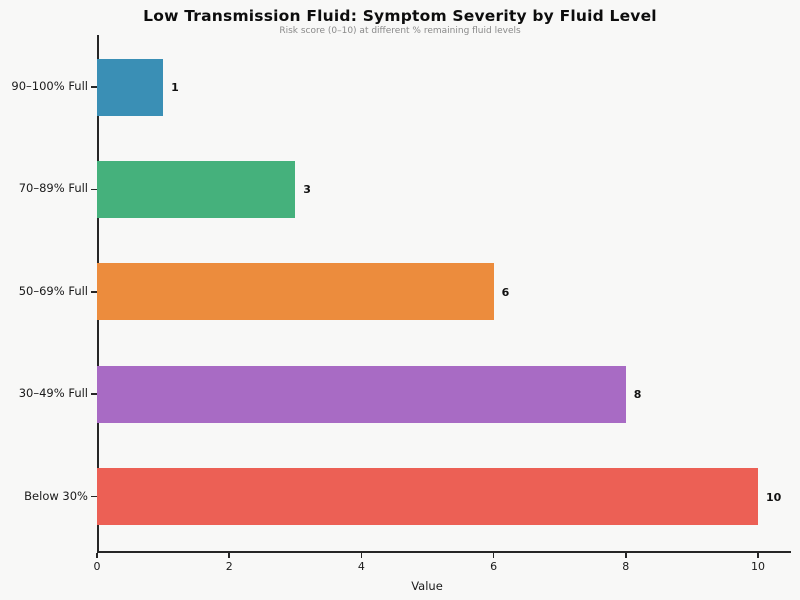 The height and width of the screenshot is (600, 800). What do you see at coordinates (229, 566) in the screenshot?
I see `x-tick-label: 2` at bounding box center [229, 566].